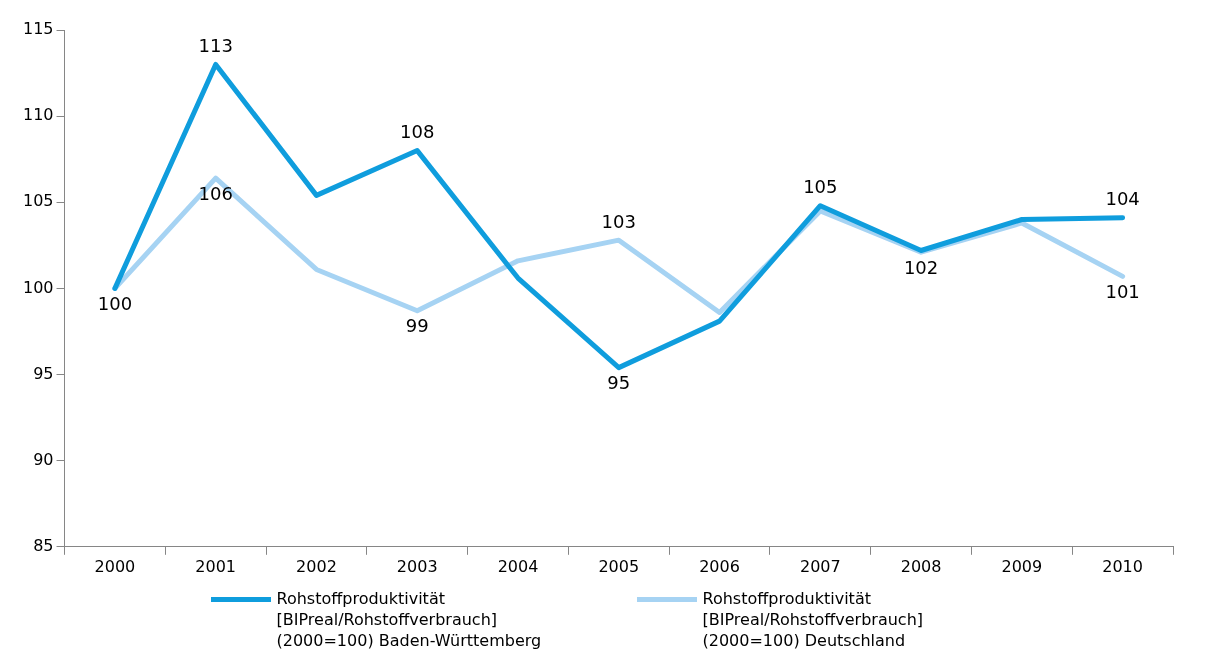 The image size is (1213, 671). I want to click on y-tick-label: 110, so click(38, 115).